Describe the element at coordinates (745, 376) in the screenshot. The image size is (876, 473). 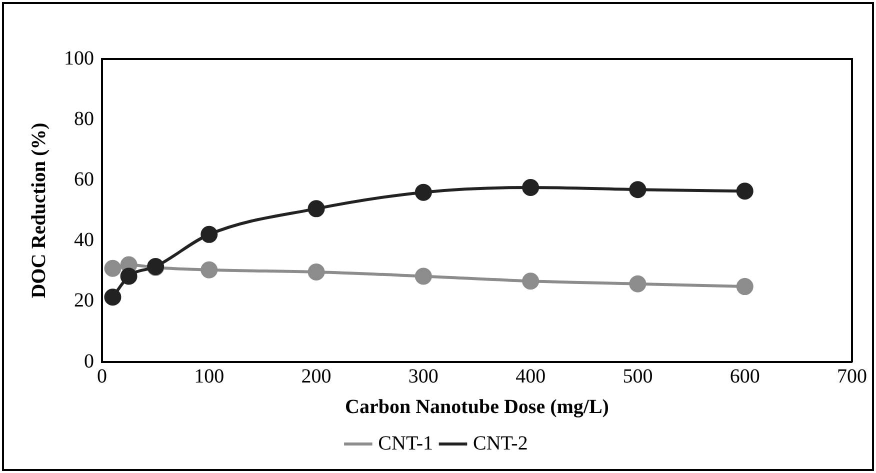
I see `x-tick-label: 600` at that location.